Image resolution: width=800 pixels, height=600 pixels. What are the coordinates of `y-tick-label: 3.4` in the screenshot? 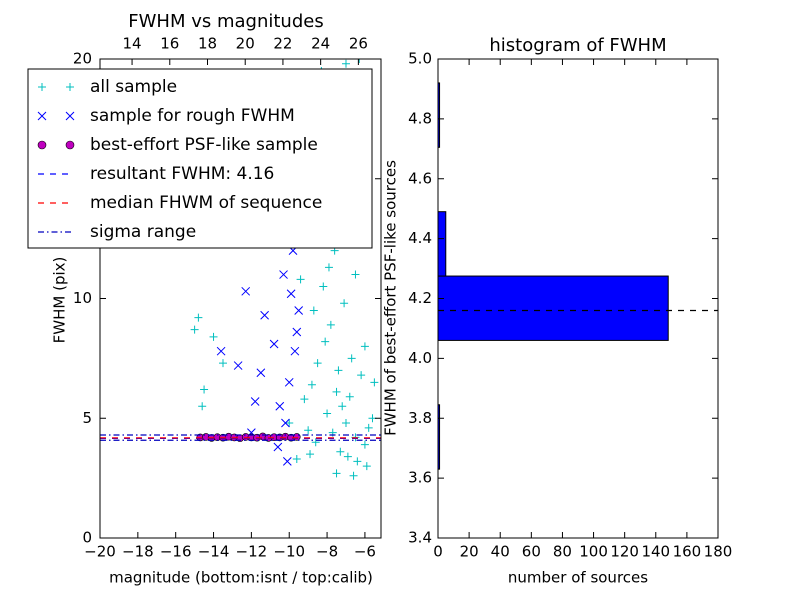 It's located at (420, 538).